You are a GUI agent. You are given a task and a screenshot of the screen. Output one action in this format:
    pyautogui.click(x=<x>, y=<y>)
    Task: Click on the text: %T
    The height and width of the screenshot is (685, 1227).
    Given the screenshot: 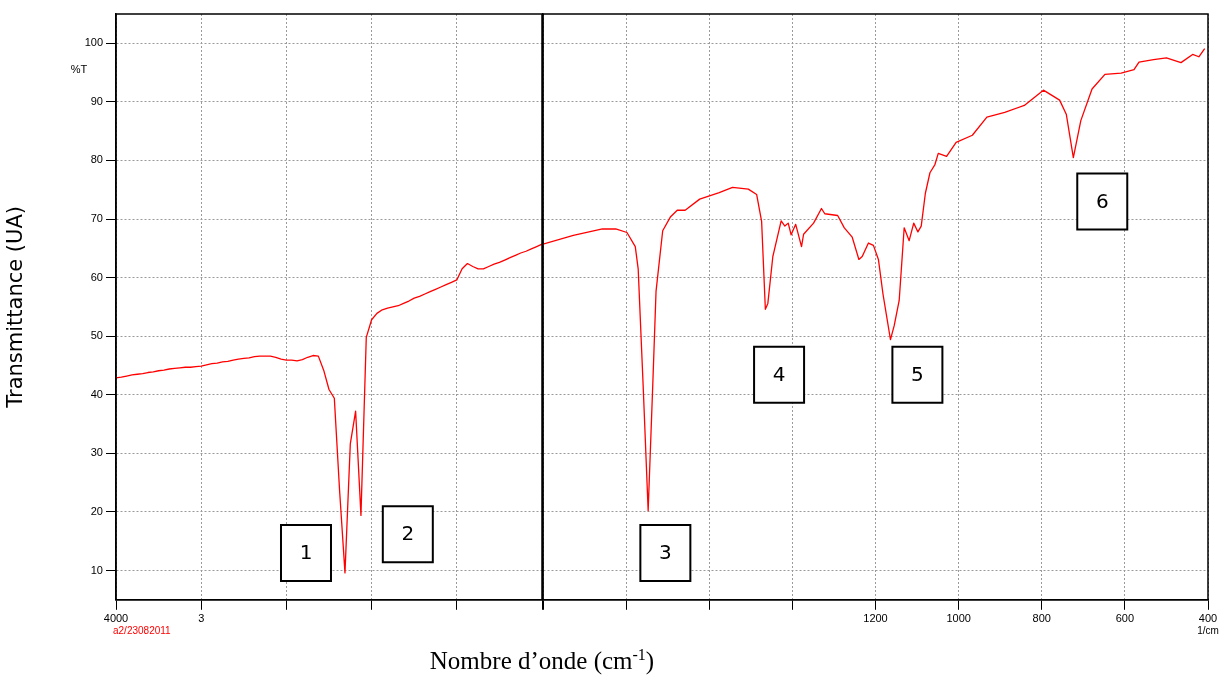 What is the action you would take?
    pyautogui.click(x=79, y=69)
    